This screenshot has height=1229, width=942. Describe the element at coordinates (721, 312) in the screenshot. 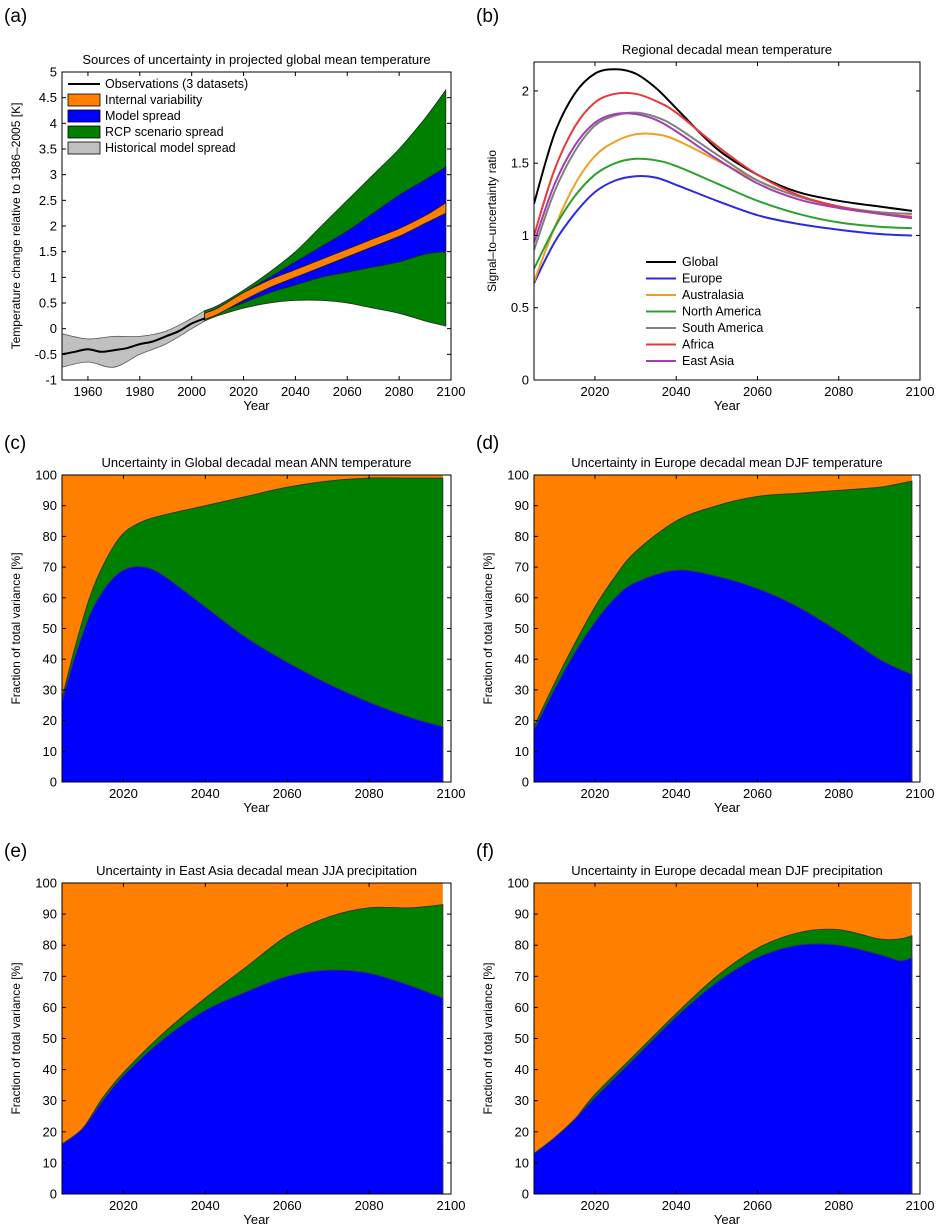

I see `legend-label: North America` at that location.